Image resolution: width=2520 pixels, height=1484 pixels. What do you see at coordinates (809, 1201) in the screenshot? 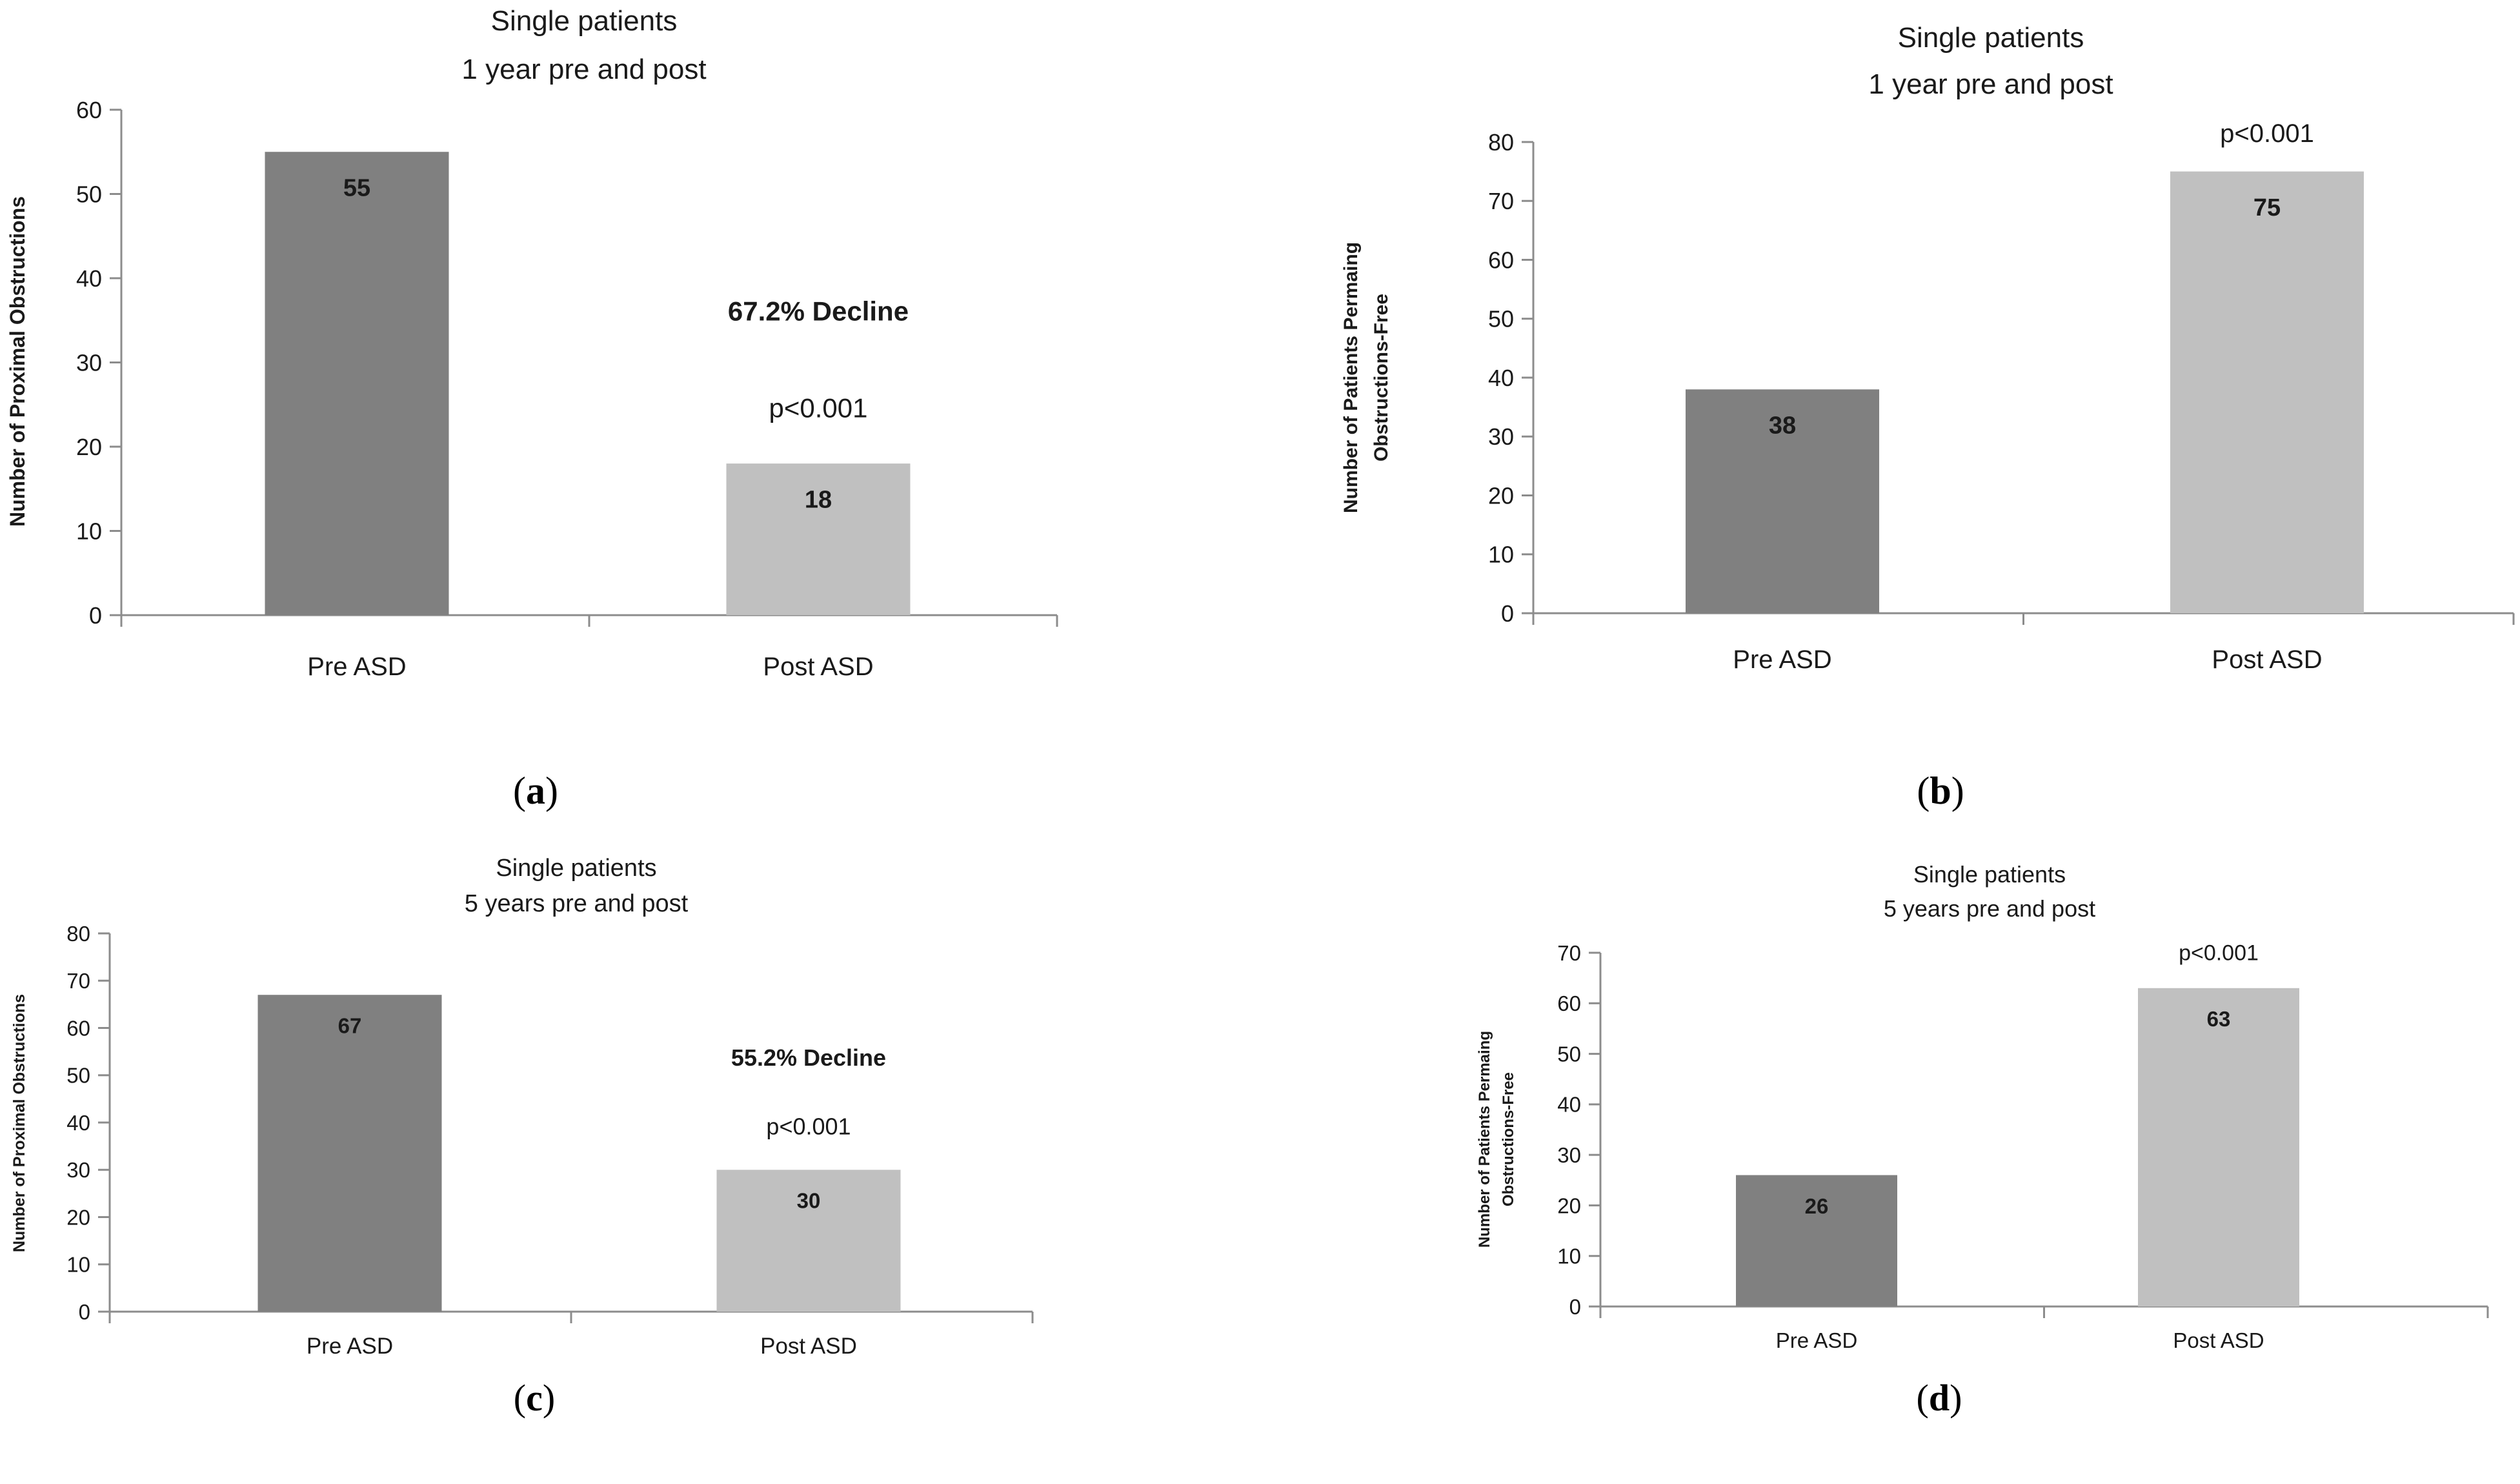
I see `bar-data-label: 30` at bounding box center [809, 1201].